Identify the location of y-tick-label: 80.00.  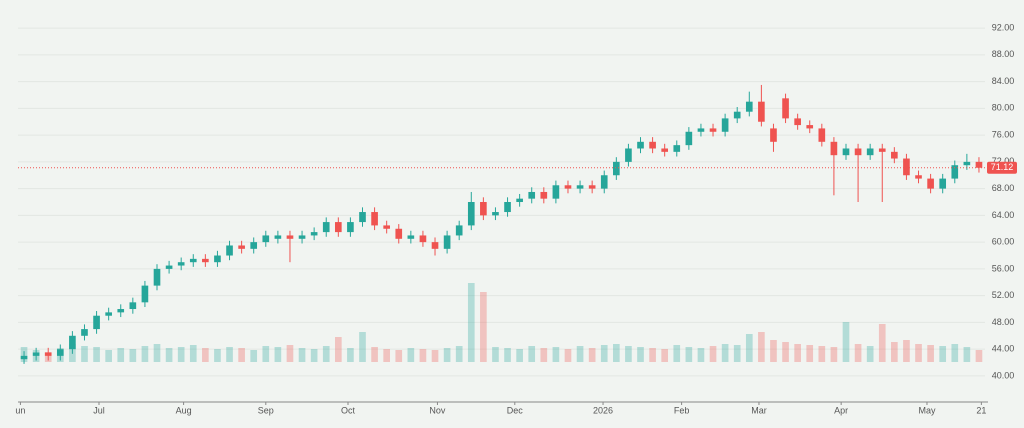
(1003, 108).